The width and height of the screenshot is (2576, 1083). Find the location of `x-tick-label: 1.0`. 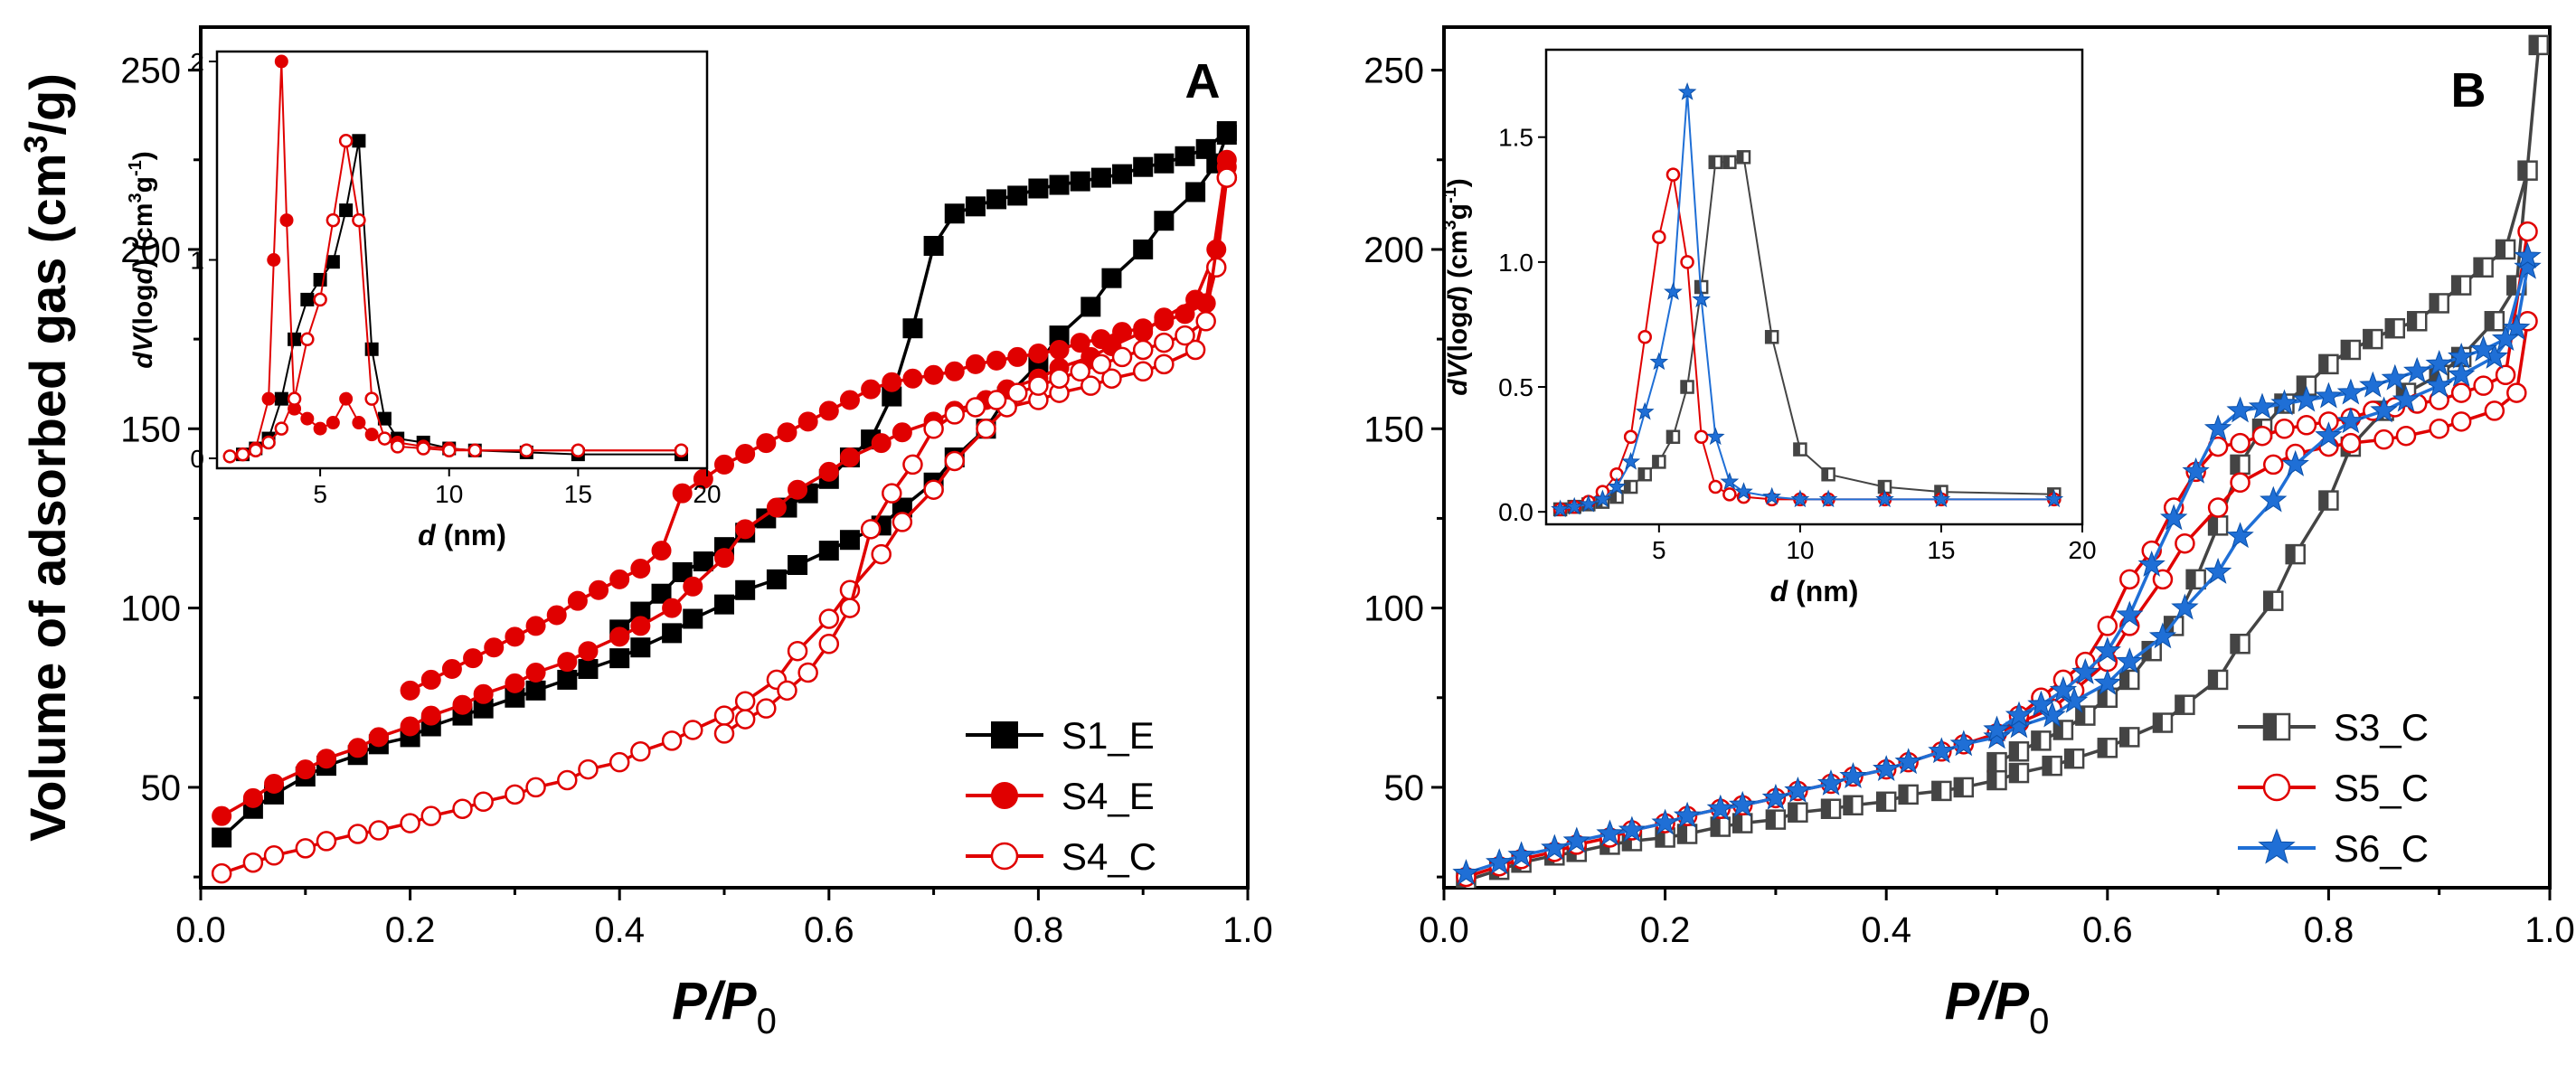

x-tick-label: 1.0 is located at coordinates (1247, 930).